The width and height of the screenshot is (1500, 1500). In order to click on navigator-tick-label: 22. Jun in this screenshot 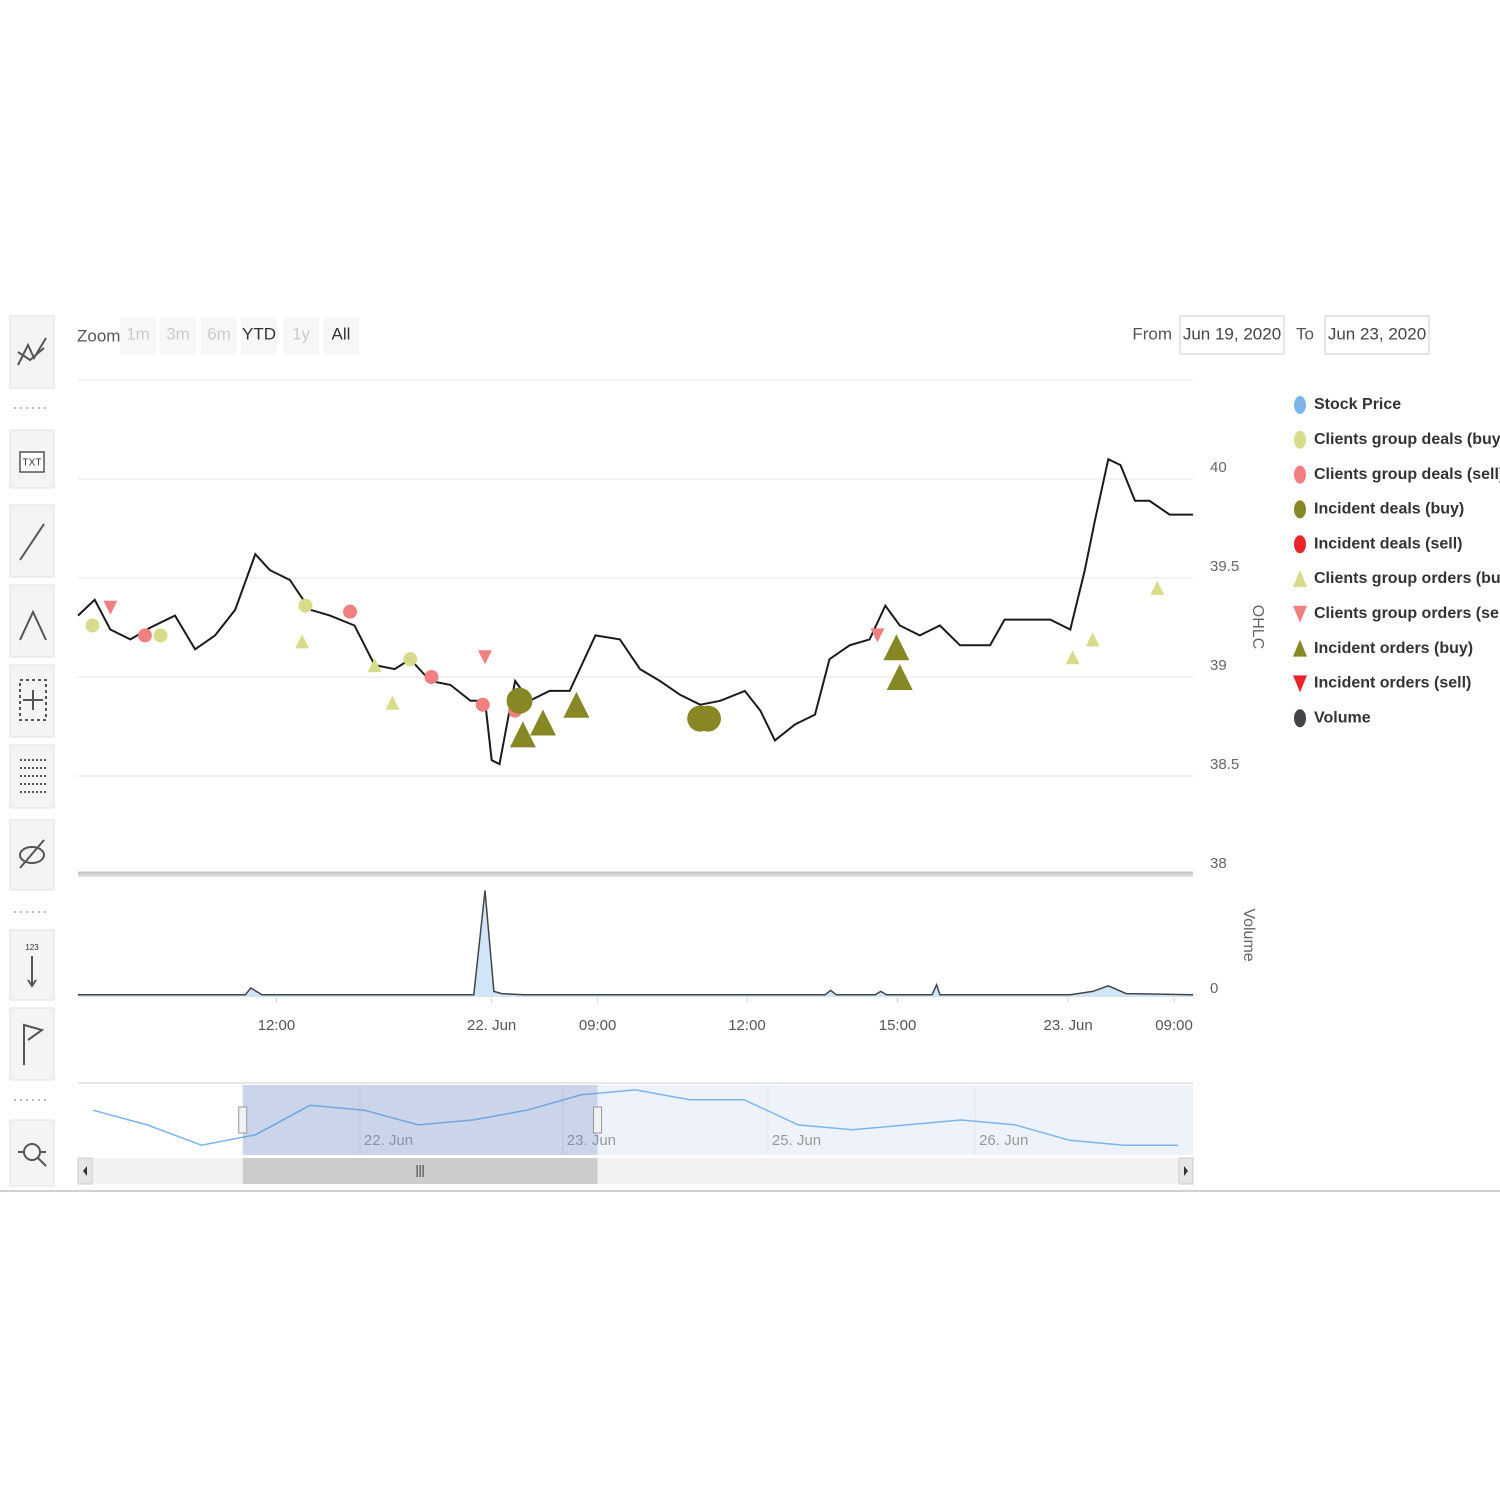, I will do `click(388, 1140)`.